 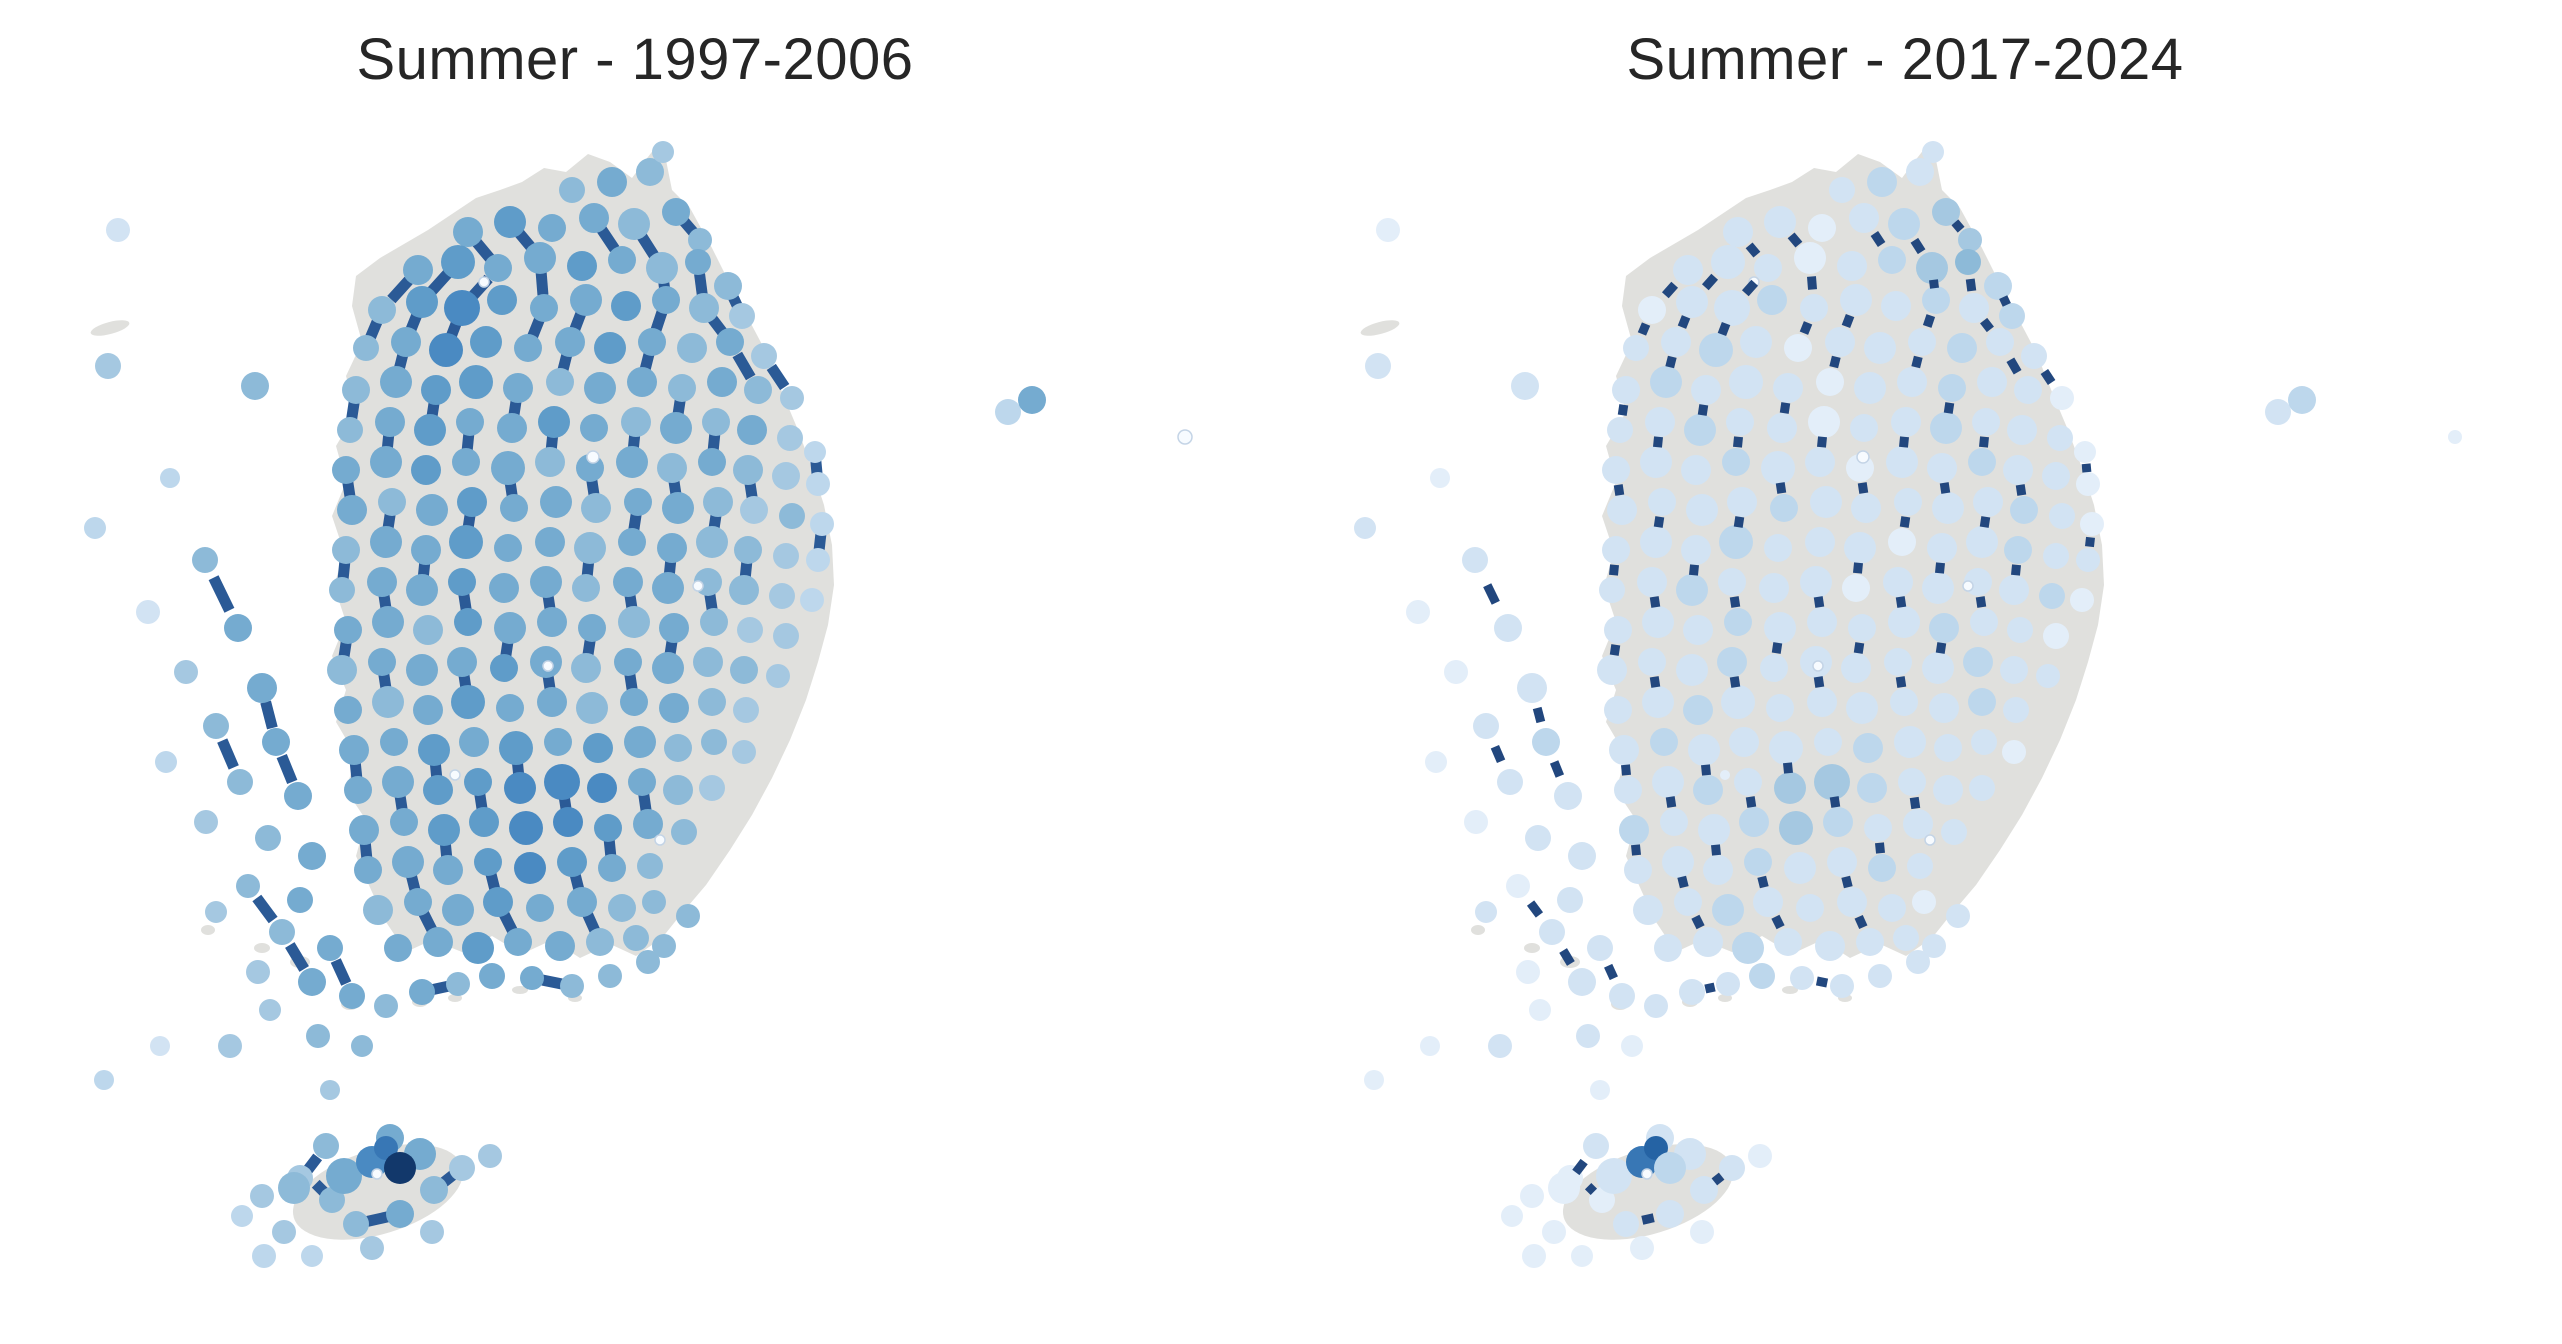 What do you see at coordinates (110, 328) in the screenshot?
I see `islet` at bounding box center [110, 328].